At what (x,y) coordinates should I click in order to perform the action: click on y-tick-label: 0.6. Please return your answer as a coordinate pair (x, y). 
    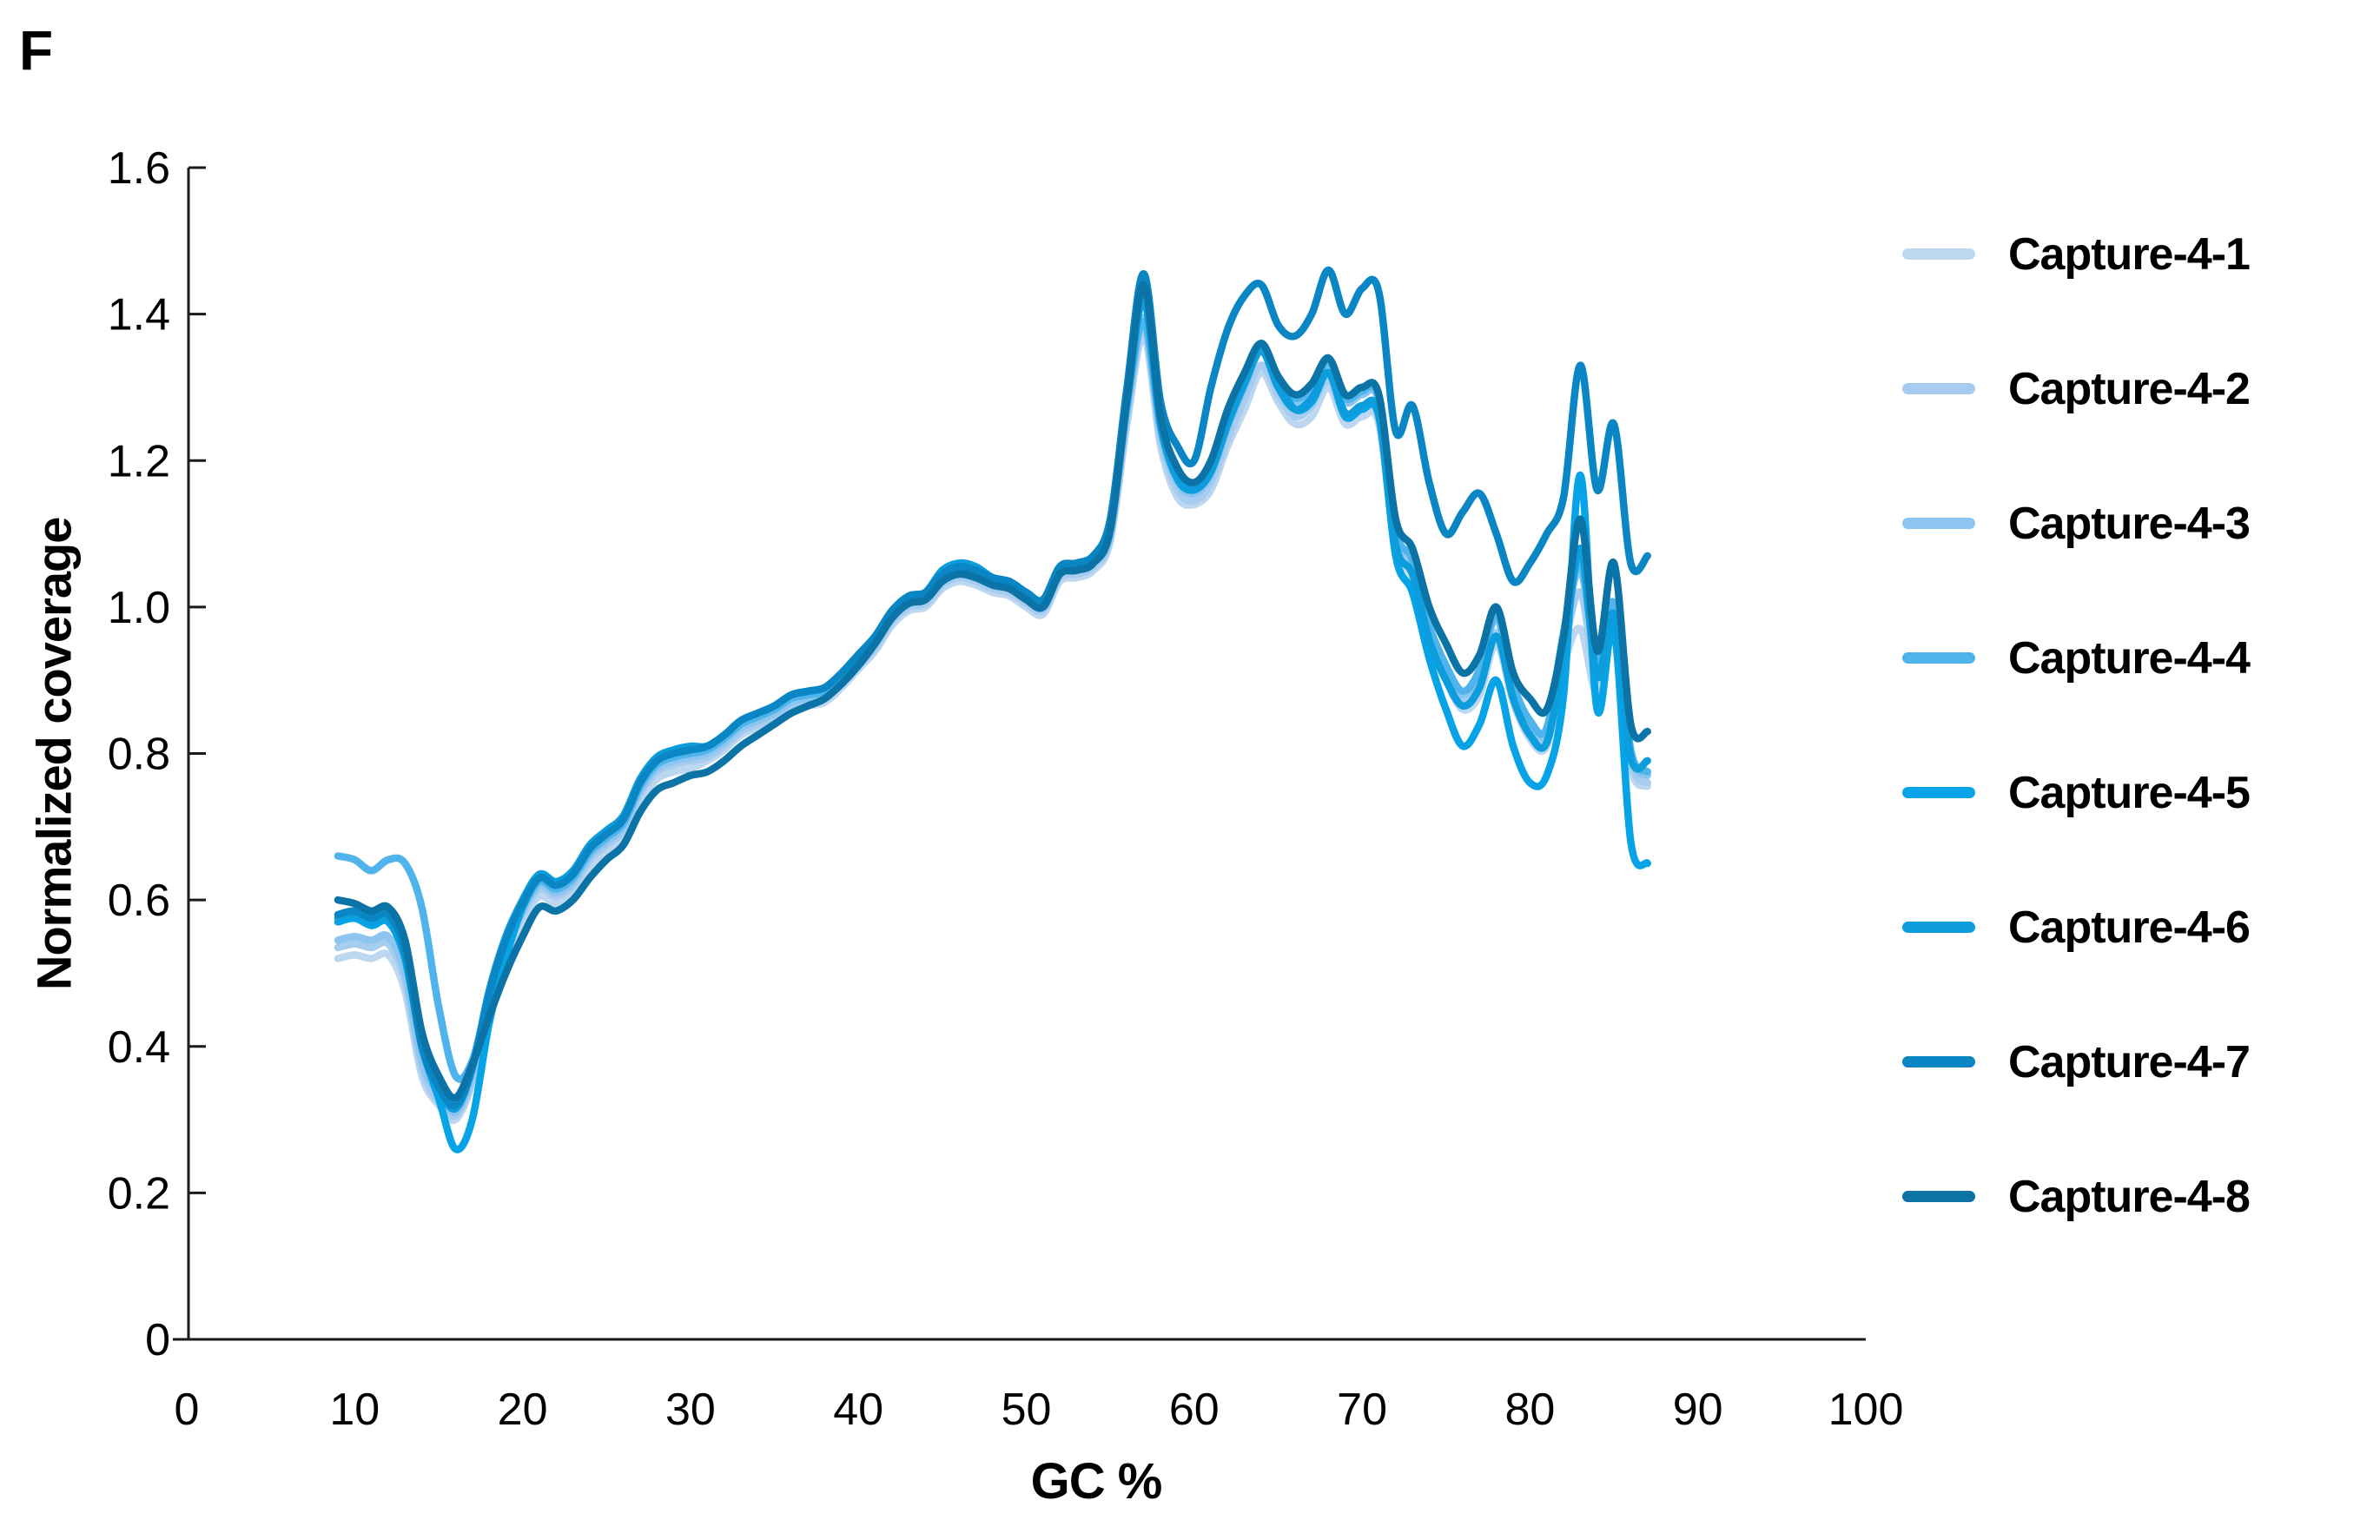
    Looking at the image, I should click on (139, 901).